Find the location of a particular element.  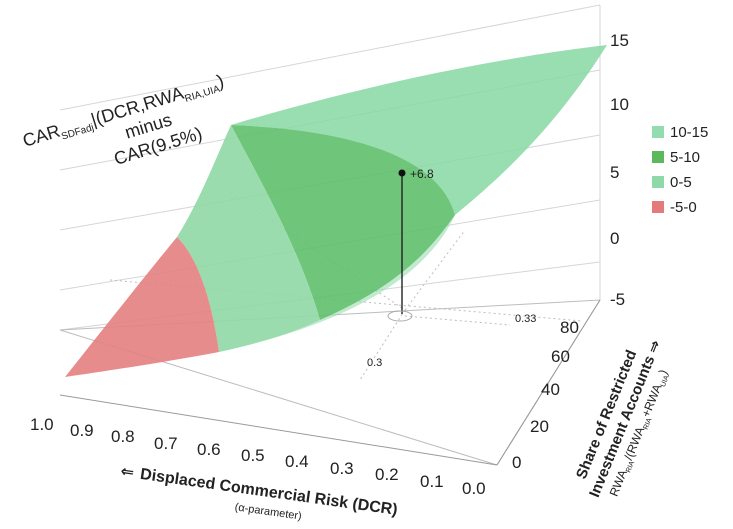

x-tick-0.3: 0.3 is located at coordinates (342, 468).